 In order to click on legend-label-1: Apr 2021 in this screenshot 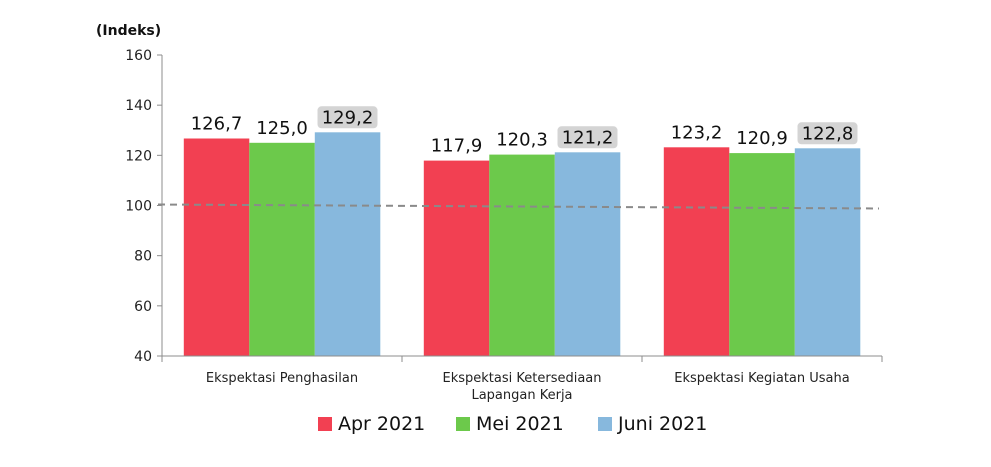, I will do `click(381, 424)`.